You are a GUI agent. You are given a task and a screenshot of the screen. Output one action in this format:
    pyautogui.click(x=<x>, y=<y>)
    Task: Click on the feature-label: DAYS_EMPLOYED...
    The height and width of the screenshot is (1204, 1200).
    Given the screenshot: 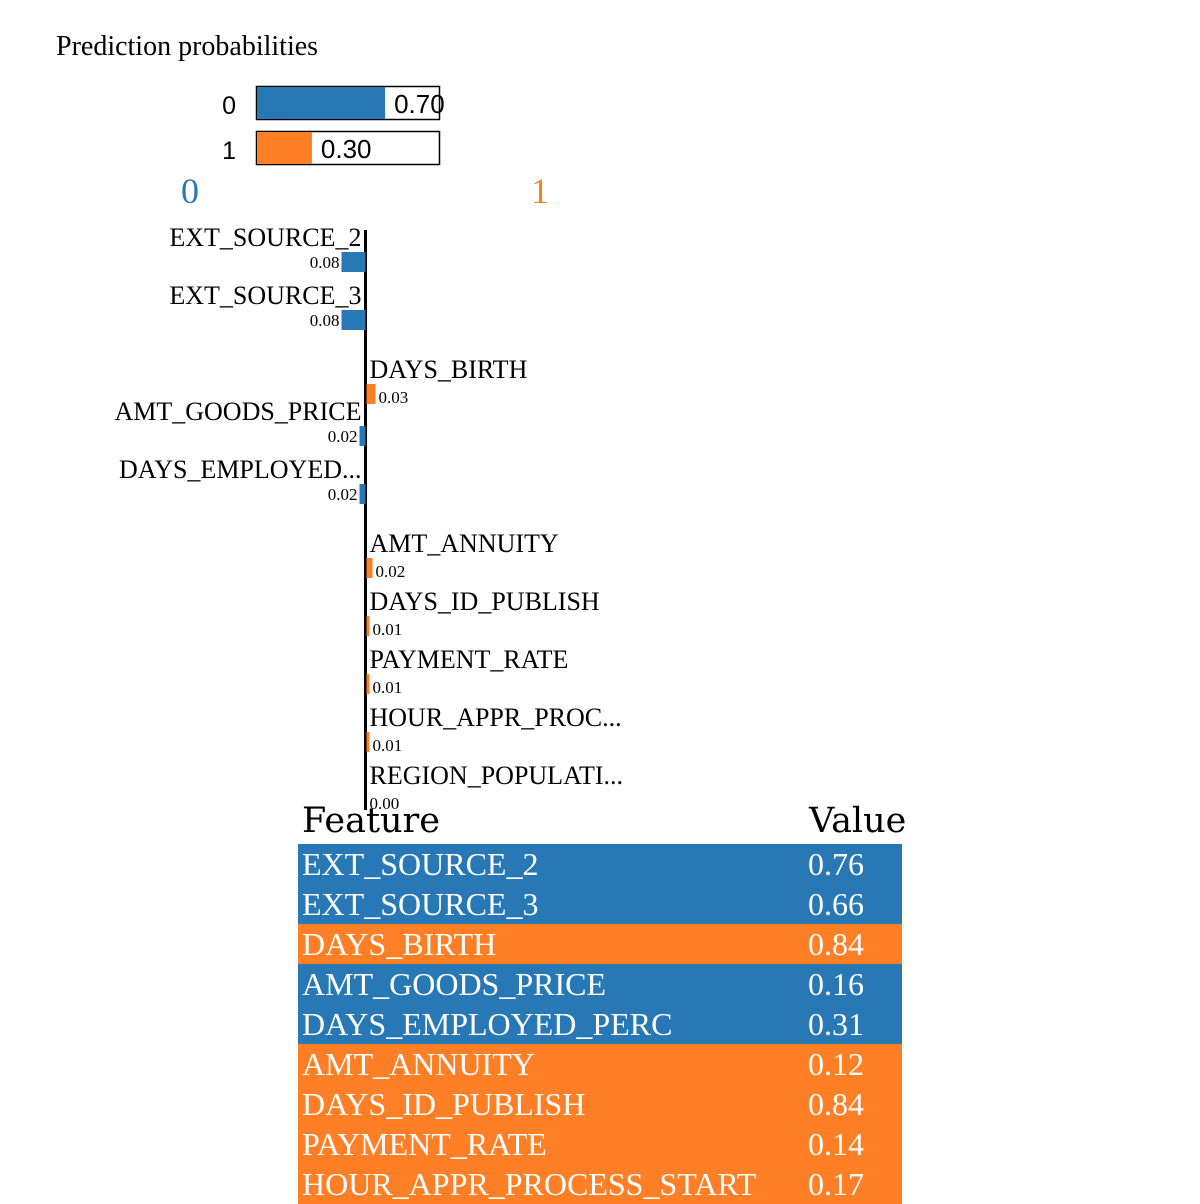 What is the action you would take?
    pyautogui.click(x=240, y=469)
    